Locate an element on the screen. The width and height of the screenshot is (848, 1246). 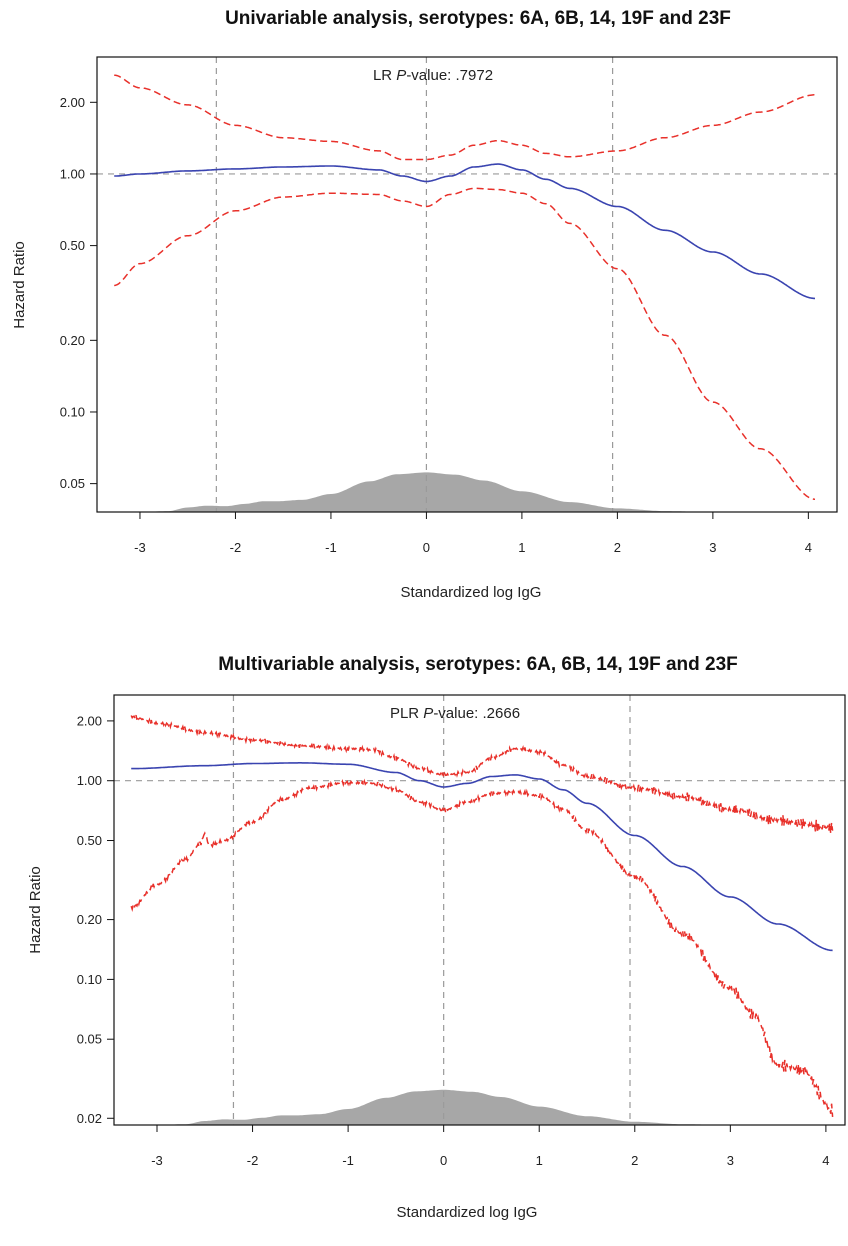
panel2-y-axis-label: Hazard Ratio is located at coordinates (35, 910).